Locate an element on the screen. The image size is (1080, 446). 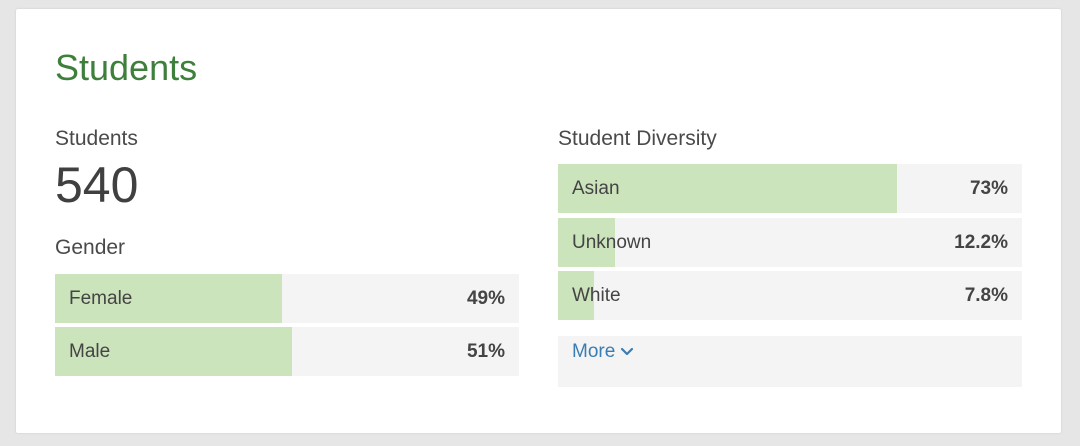
gender-row-label: Female is located at coordinates (101, 298).